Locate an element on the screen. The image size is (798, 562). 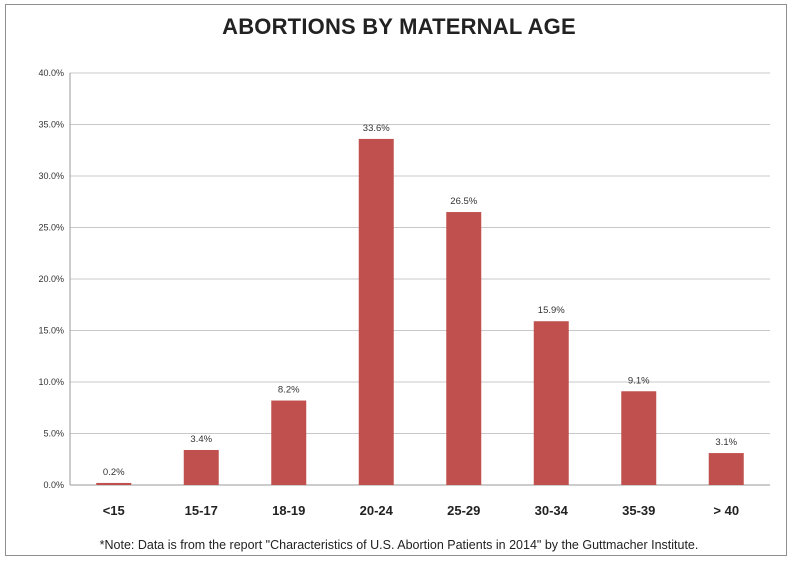
data-label: 26.5% is located at coordinates (463, 201).